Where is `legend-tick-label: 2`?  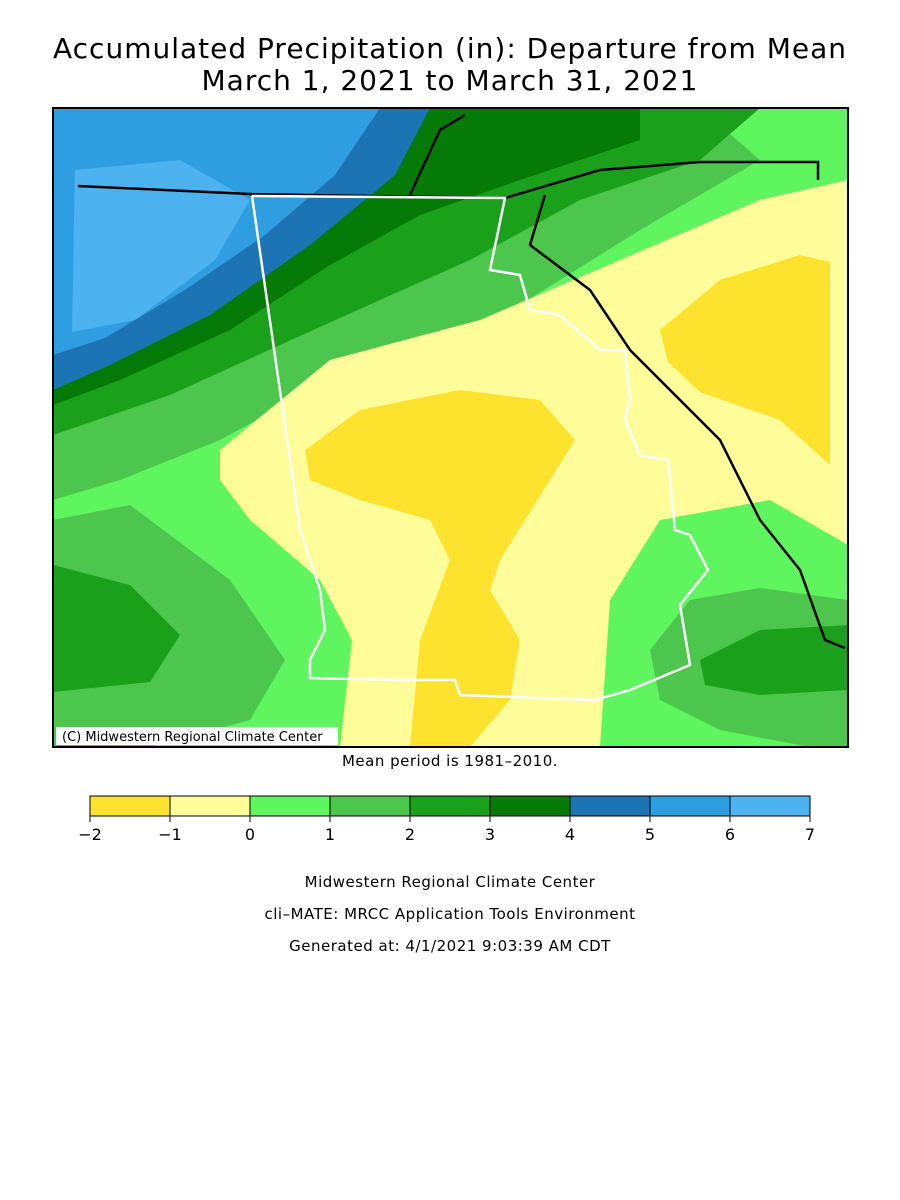 legend-tick-label: 2 is located at coordinates (410, 834).